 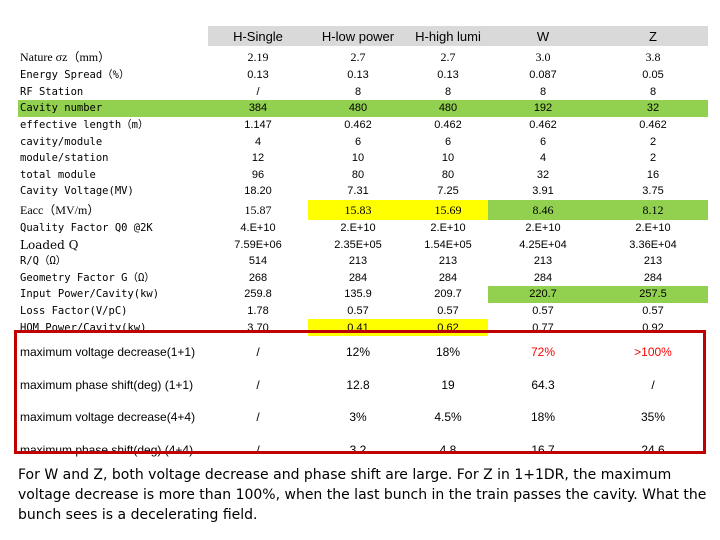 I want to click on row-label: Quality Factor Q0 @2K, so click(x=86, y=228).